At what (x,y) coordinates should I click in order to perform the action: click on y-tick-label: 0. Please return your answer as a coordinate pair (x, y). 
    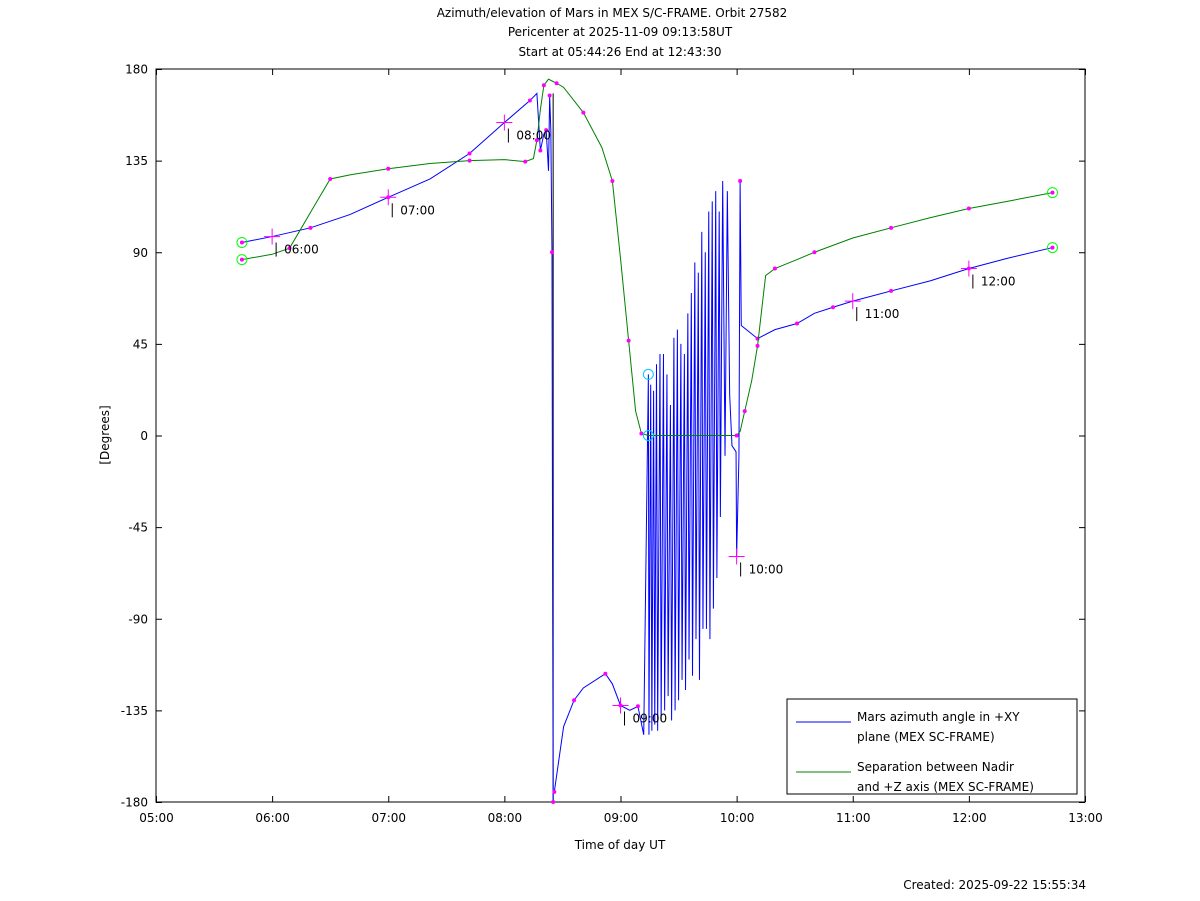
    Looking at the image, I should click on (144, 436).